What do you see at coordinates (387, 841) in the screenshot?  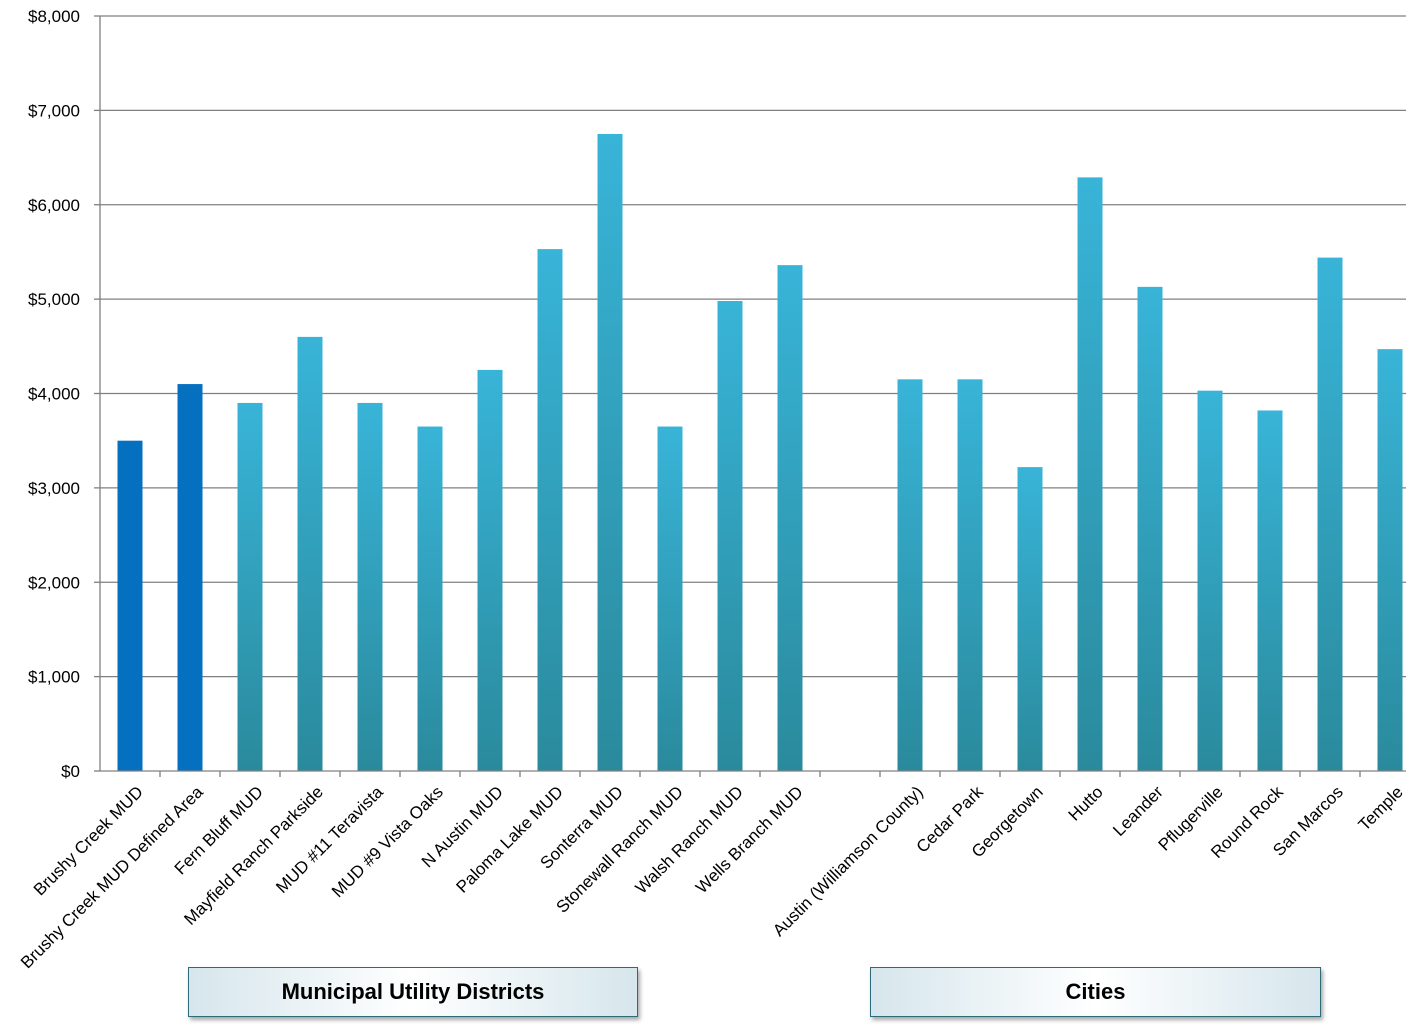 I see `x-tick-label: MUD #9 Vista Oaks` at bounding box center [387, 841].